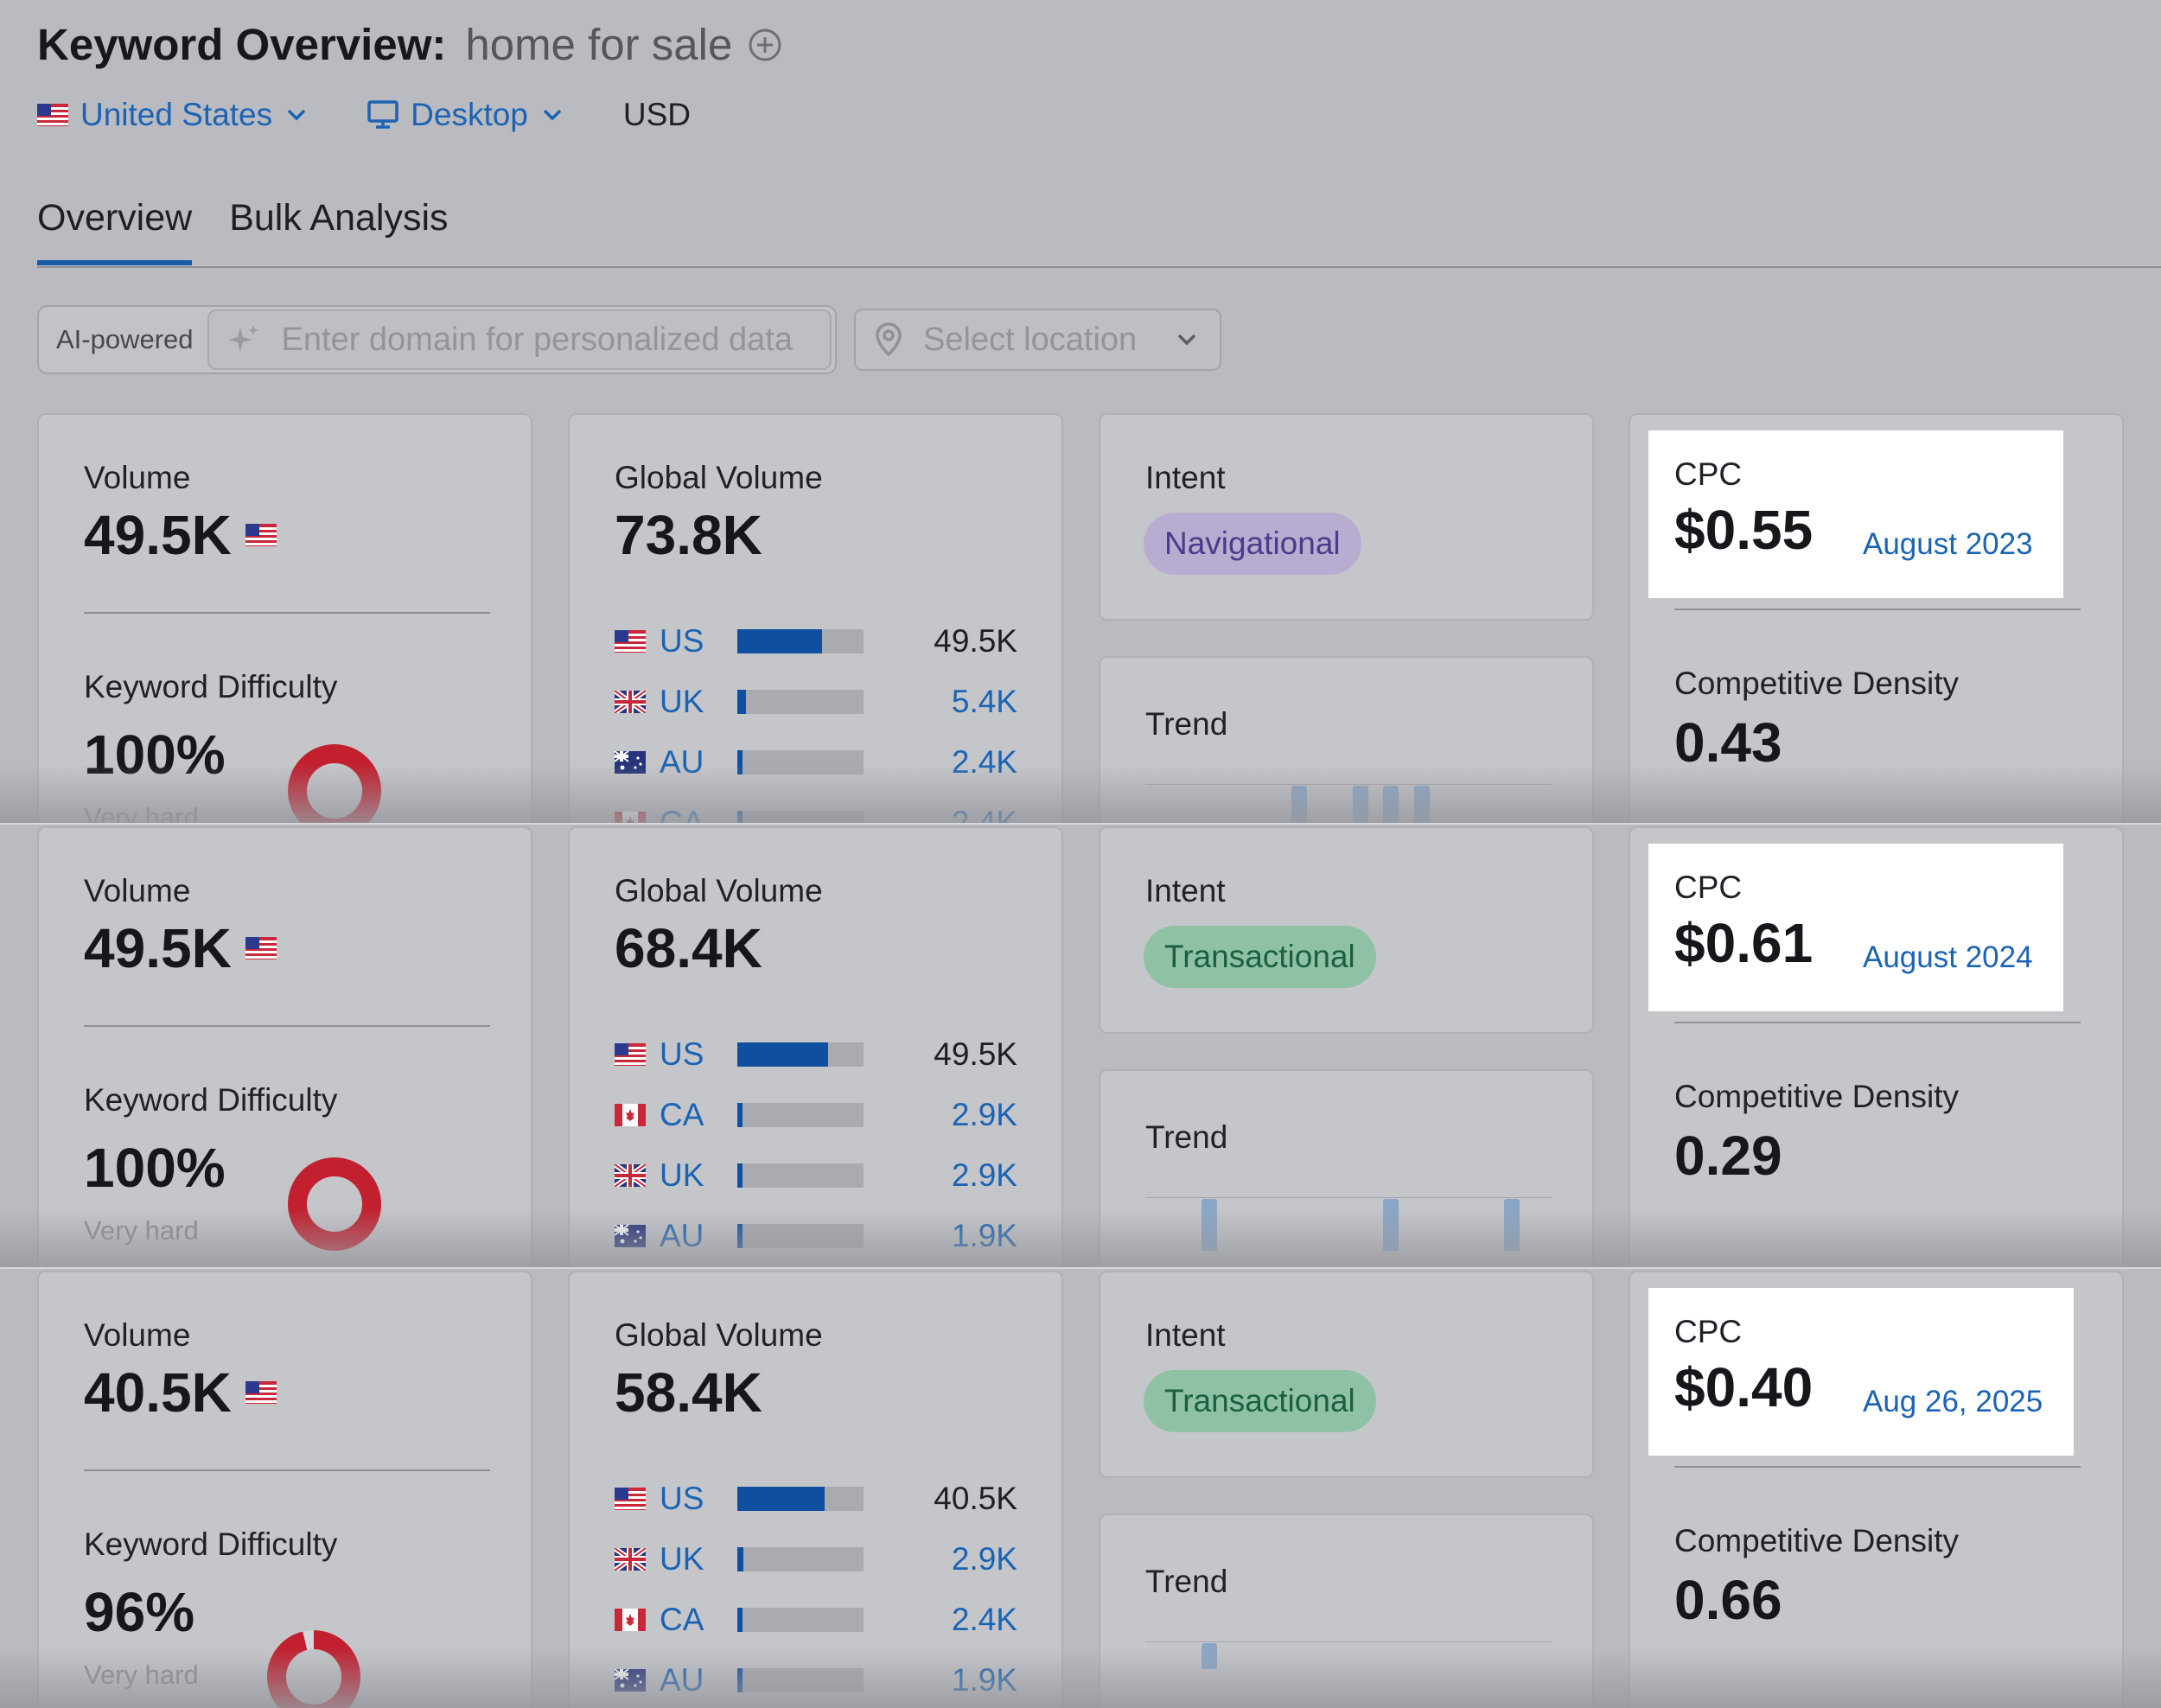 The width and height of the screenshot is (2161, 1708). What do you see at coordinates (984, 1619) in the screenshot?
I see `country-volume: 2.4K` at bounding box center [984, 1619].